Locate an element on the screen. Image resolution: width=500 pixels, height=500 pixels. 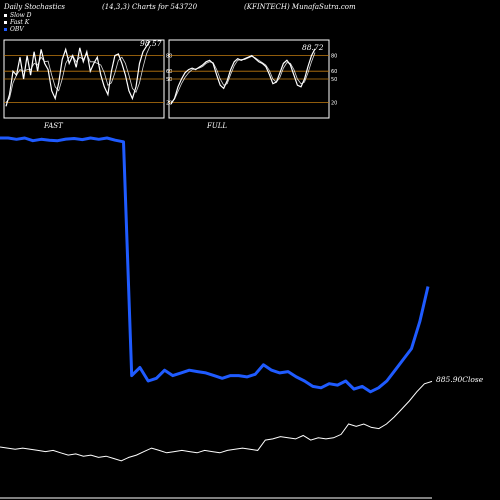
full-stochastic-panel: 20 50 60 80 88.72 FULL is located at coordinates (252, 84).